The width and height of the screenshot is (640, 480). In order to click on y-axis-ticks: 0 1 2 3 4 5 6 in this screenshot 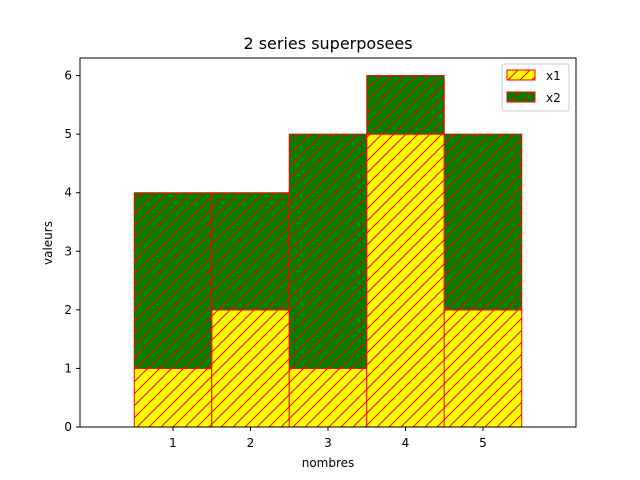, I will do `click(72, 251)`.